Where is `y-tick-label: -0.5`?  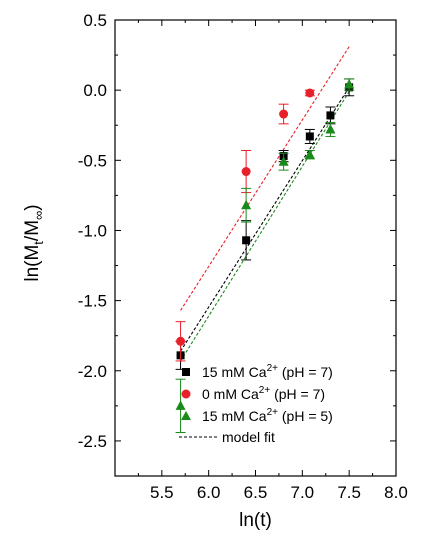
y-tick-label: -0.5 is located at coordinates (92, 160).